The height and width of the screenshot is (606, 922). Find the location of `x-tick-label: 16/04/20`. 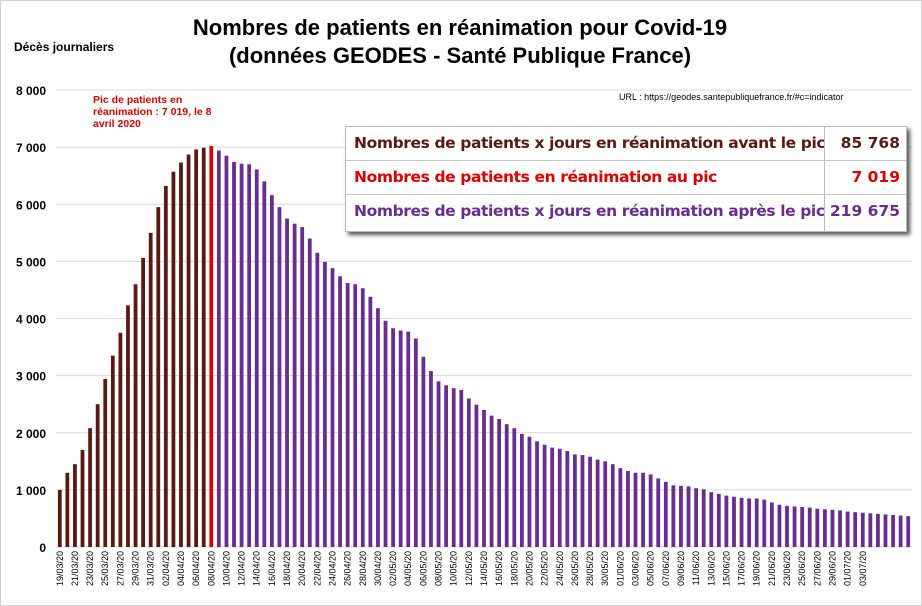

x-tick-label: 16/04/20 is located at coordinates (272, 568).